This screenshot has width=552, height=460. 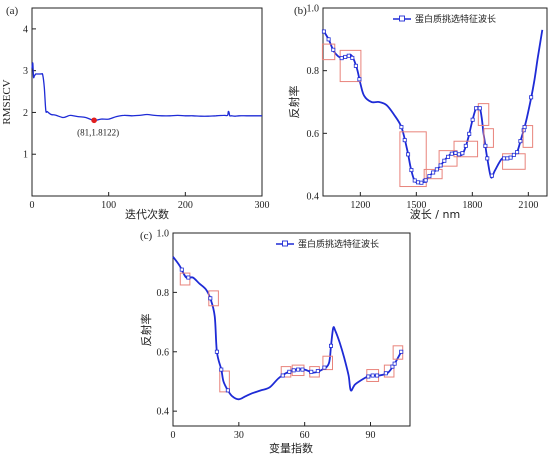 I want to click on panel-label-a: (a), so click(x=12, y=11).